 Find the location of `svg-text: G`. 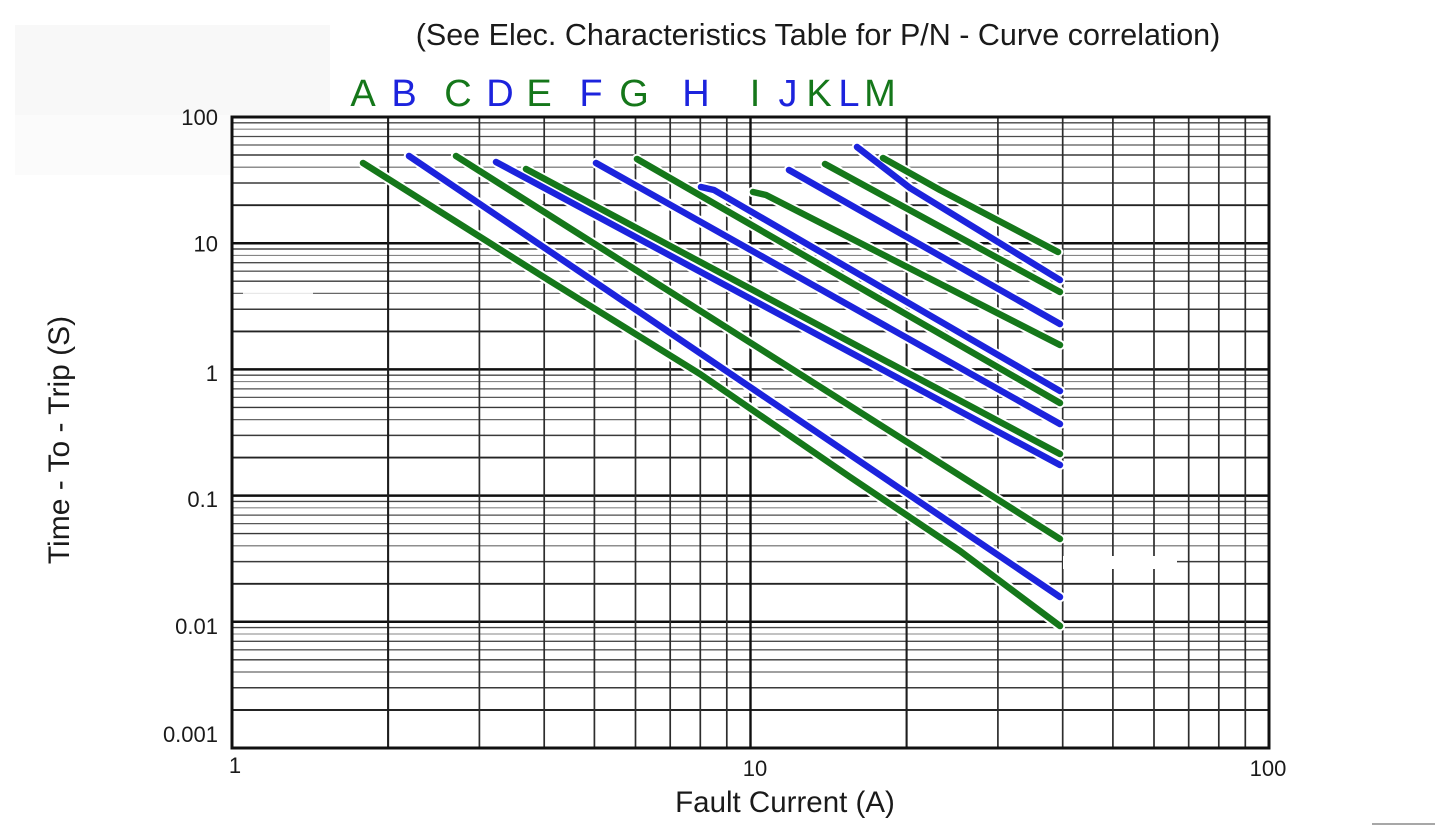

svg-text: G is located at coordinates (634, 94).